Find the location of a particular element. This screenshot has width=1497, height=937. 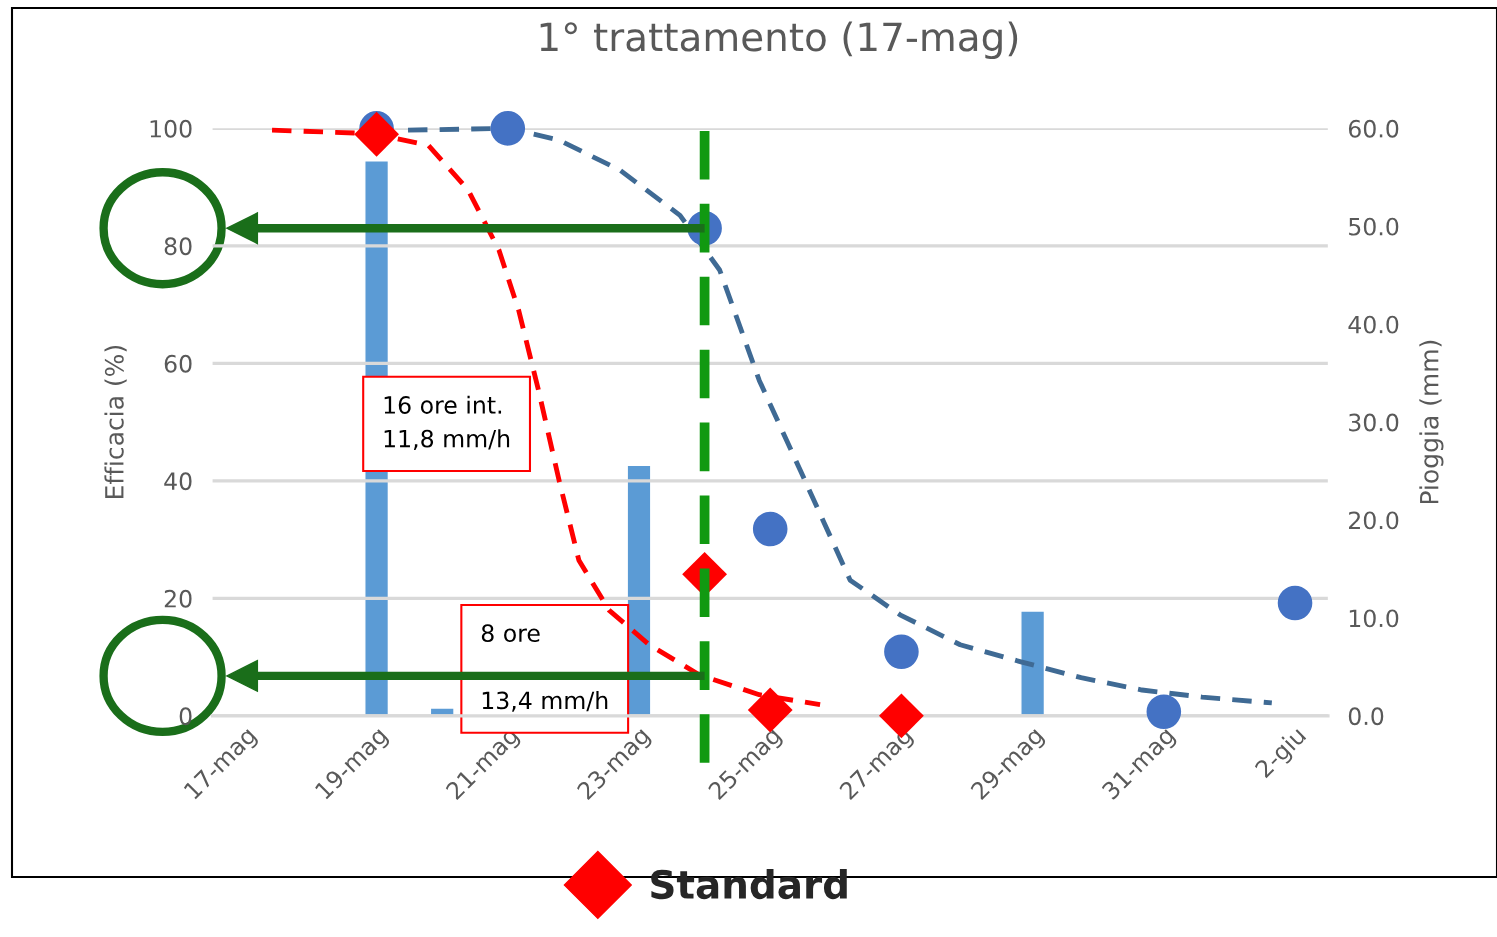

y-tick-label: 20 is located at coordinates (178, 598).